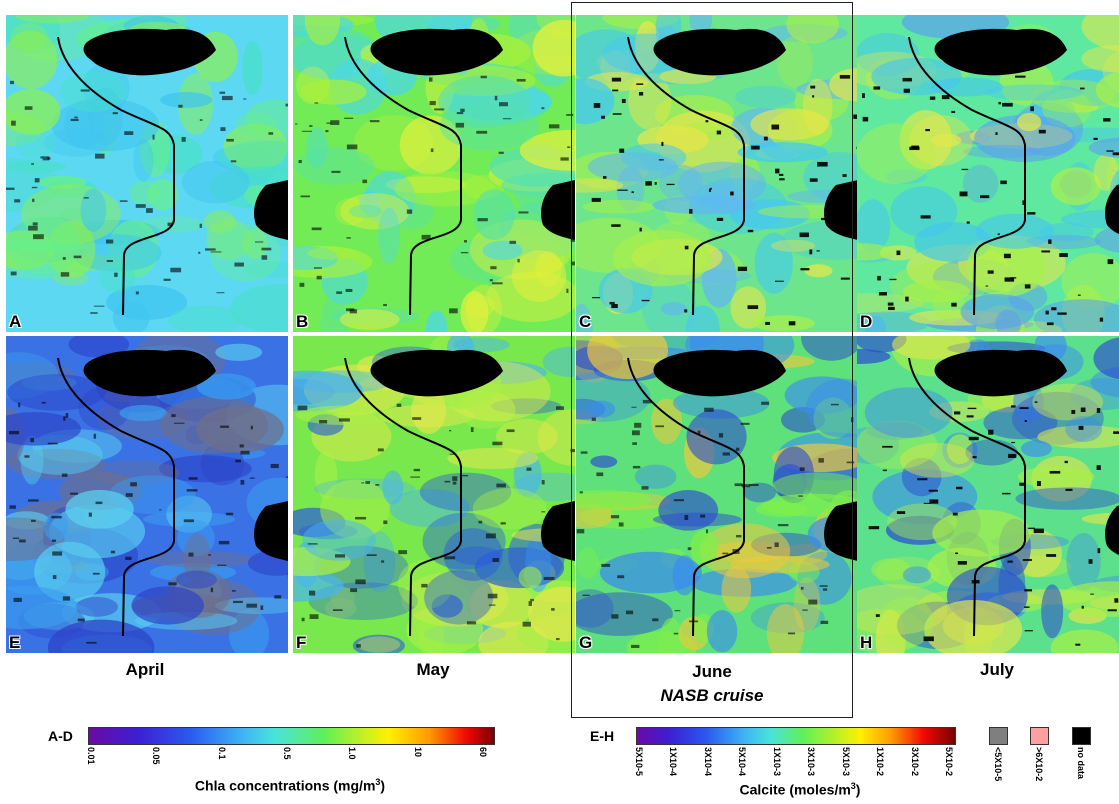 The width and height of the screenshot is (1119, 804). Describe the element at coordinates (417, 752) in the screenshot. I see `colorbar-tick-label: 10` at that location.